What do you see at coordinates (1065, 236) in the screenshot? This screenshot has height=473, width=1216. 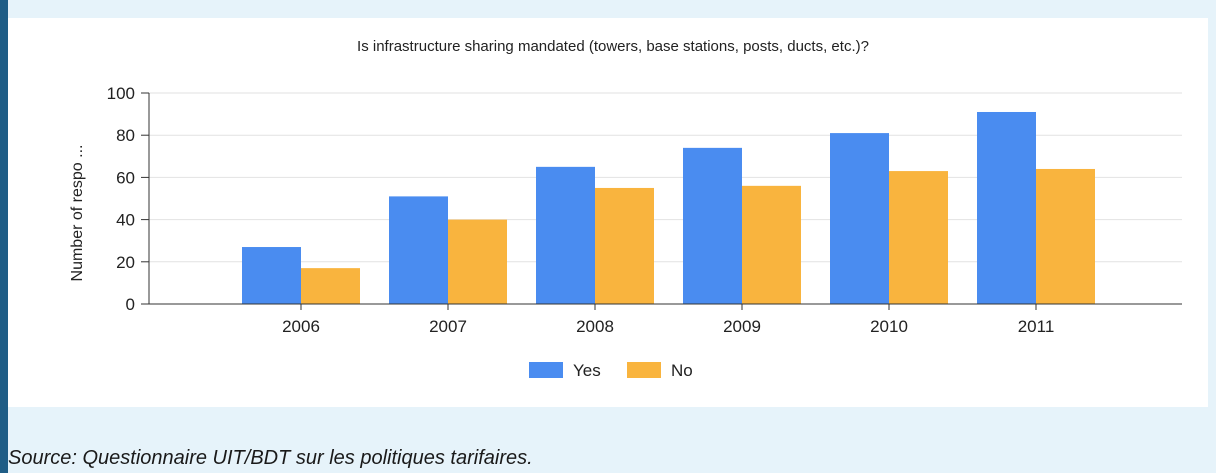 I see `bar-no-2011` at bounding box center [1065, 236].